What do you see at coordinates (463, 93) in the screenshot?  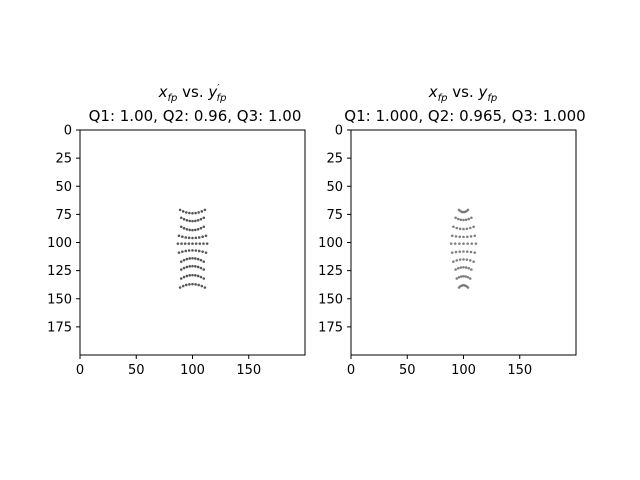 I see `panel-right-title: xfp vs. yfp` at bounding box center [463, 93].